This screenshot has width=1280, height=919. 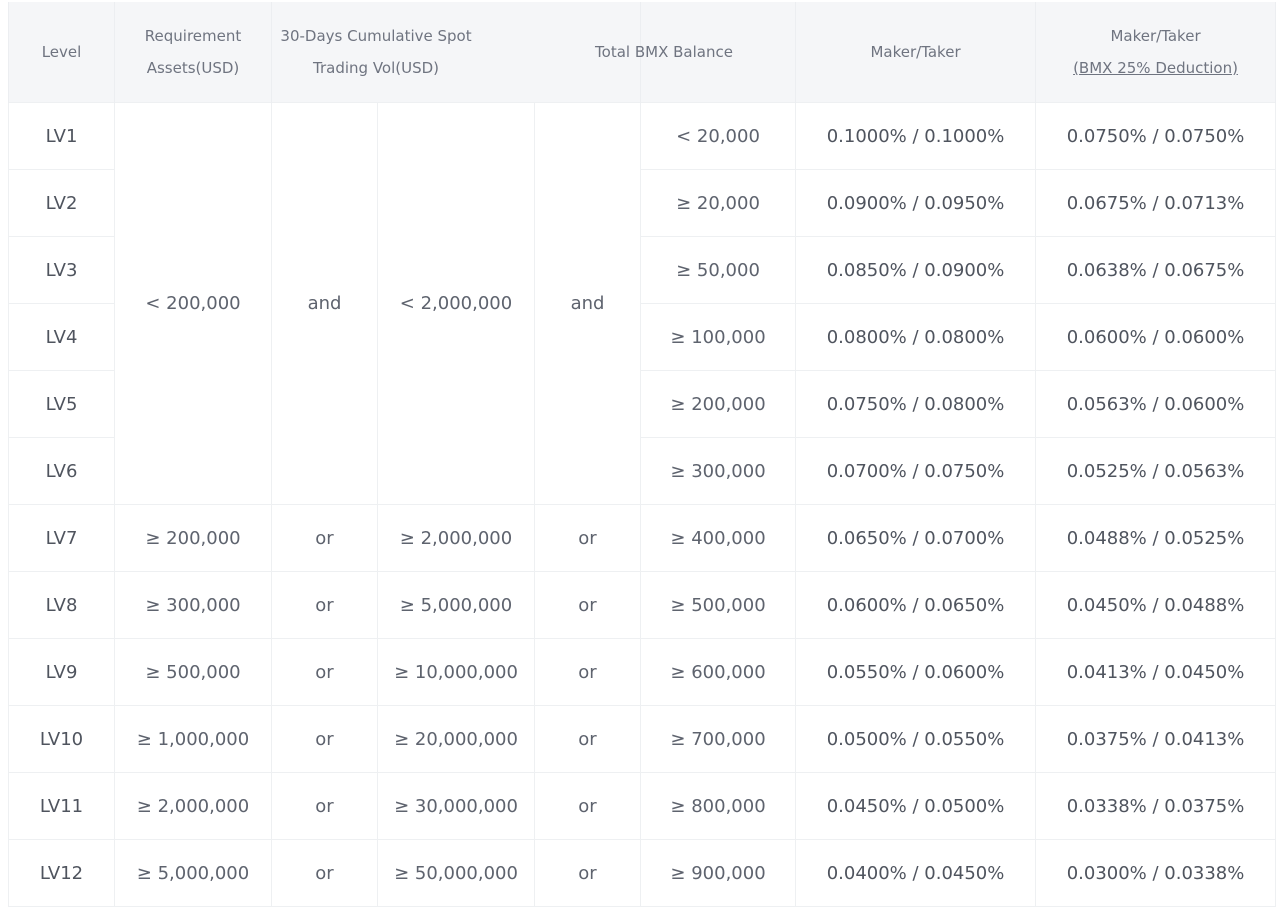 What do you see at coordinates (193, 52) in the screenshot?
I see `header-requirement-assets: Requirement Assets(USD)` at bounding box center [193, 52].